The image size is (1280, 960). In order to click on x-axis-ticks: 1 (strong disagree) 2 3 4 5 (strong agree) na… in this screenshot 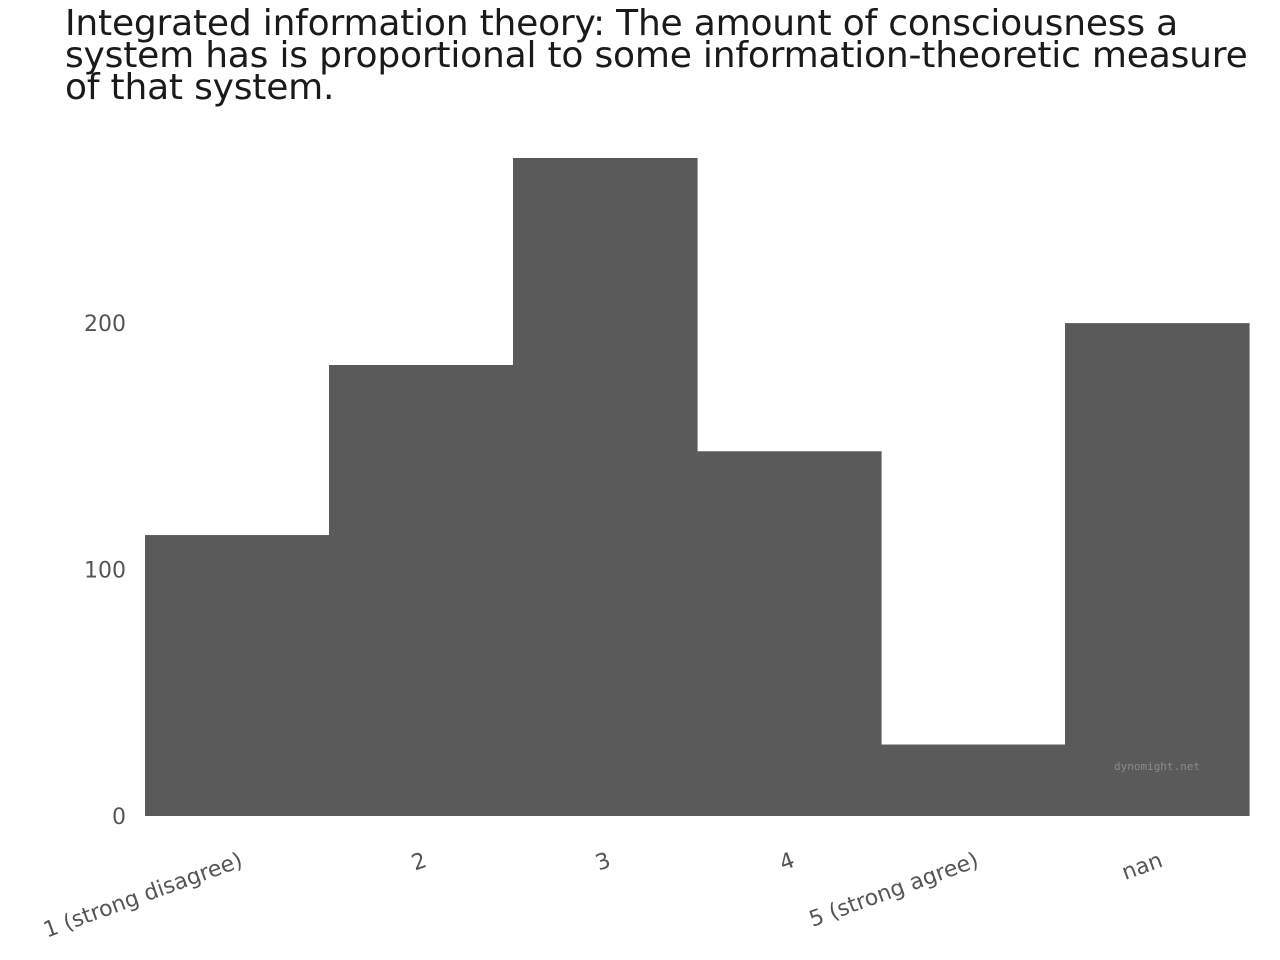, I will do `click(603, 895)`.